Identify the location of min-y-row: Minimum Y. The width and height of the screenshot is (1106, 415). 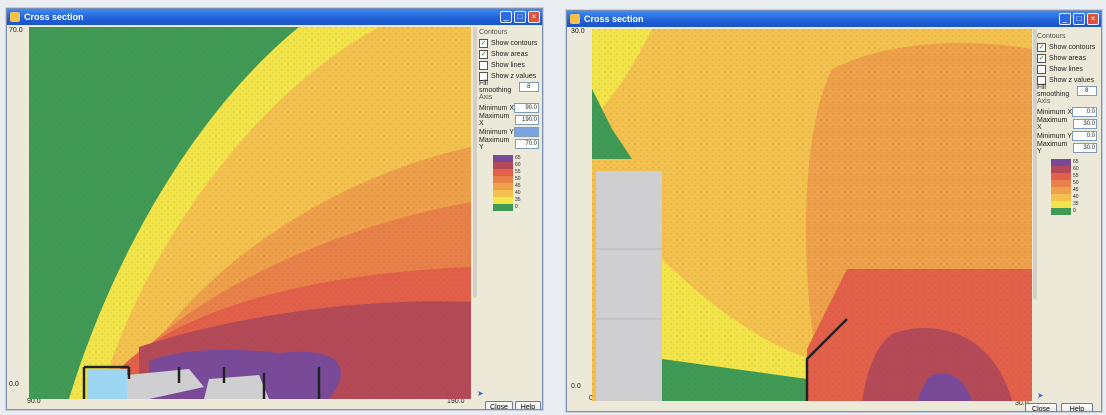
(509, 132).